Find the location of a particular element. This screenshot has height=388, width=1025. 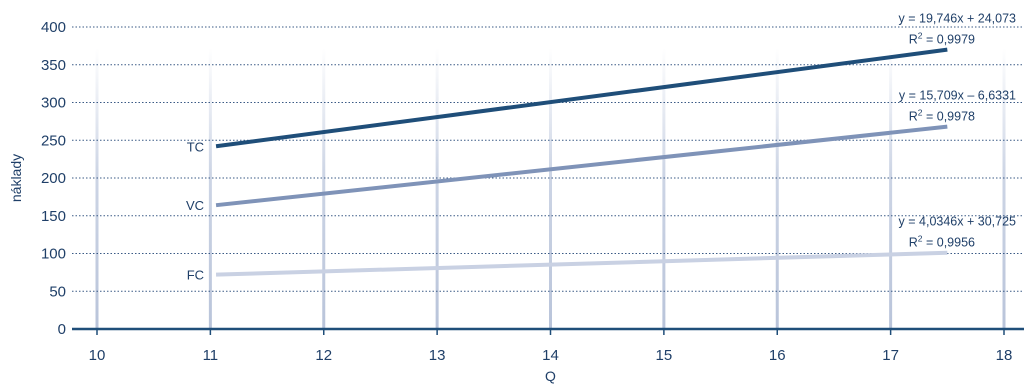

y-tick-label: 300 is located at coordinates (53, 103).